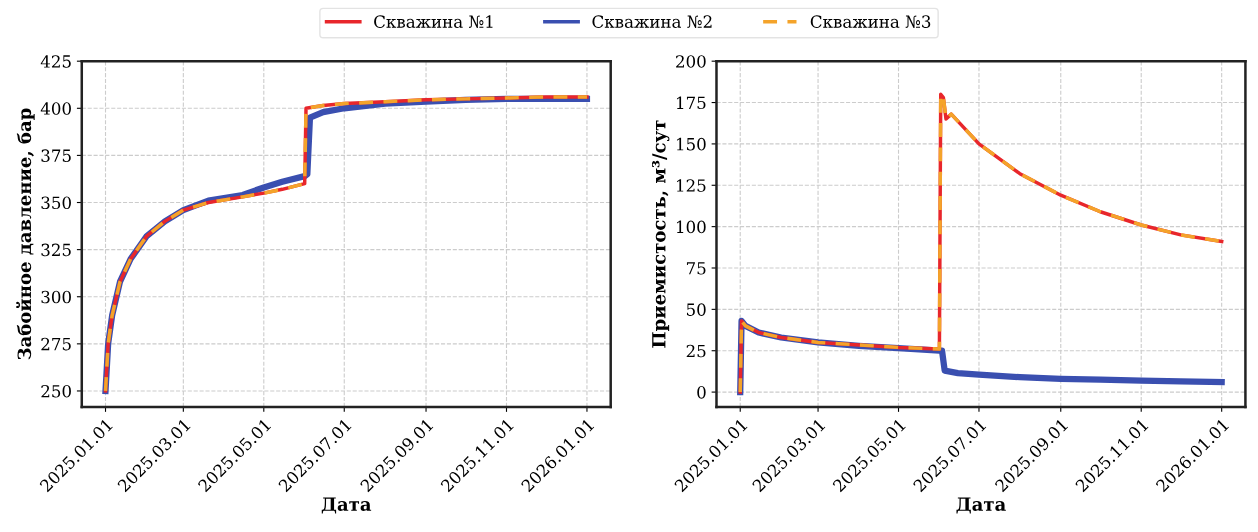 The image size is (1258, 532). What do you see at coordinates (701, 392) in the screenshot?
I see `y-tick-label: 0` at bounding box center [701, 392].